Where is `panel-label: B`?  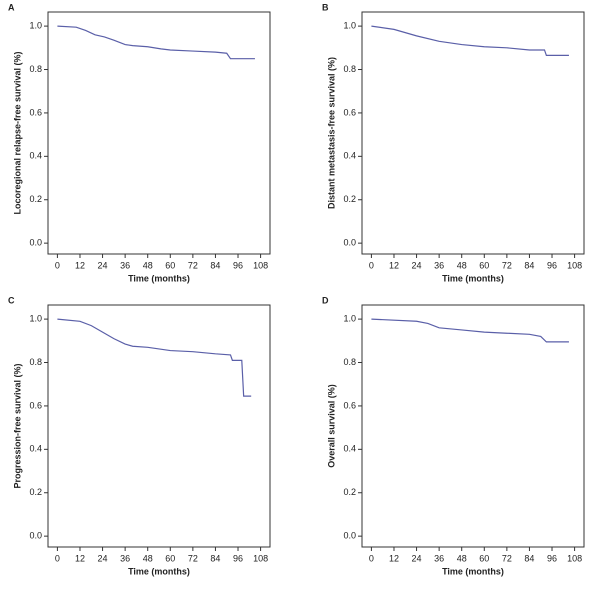
panel-label: B is located at coordinates (325, 7).